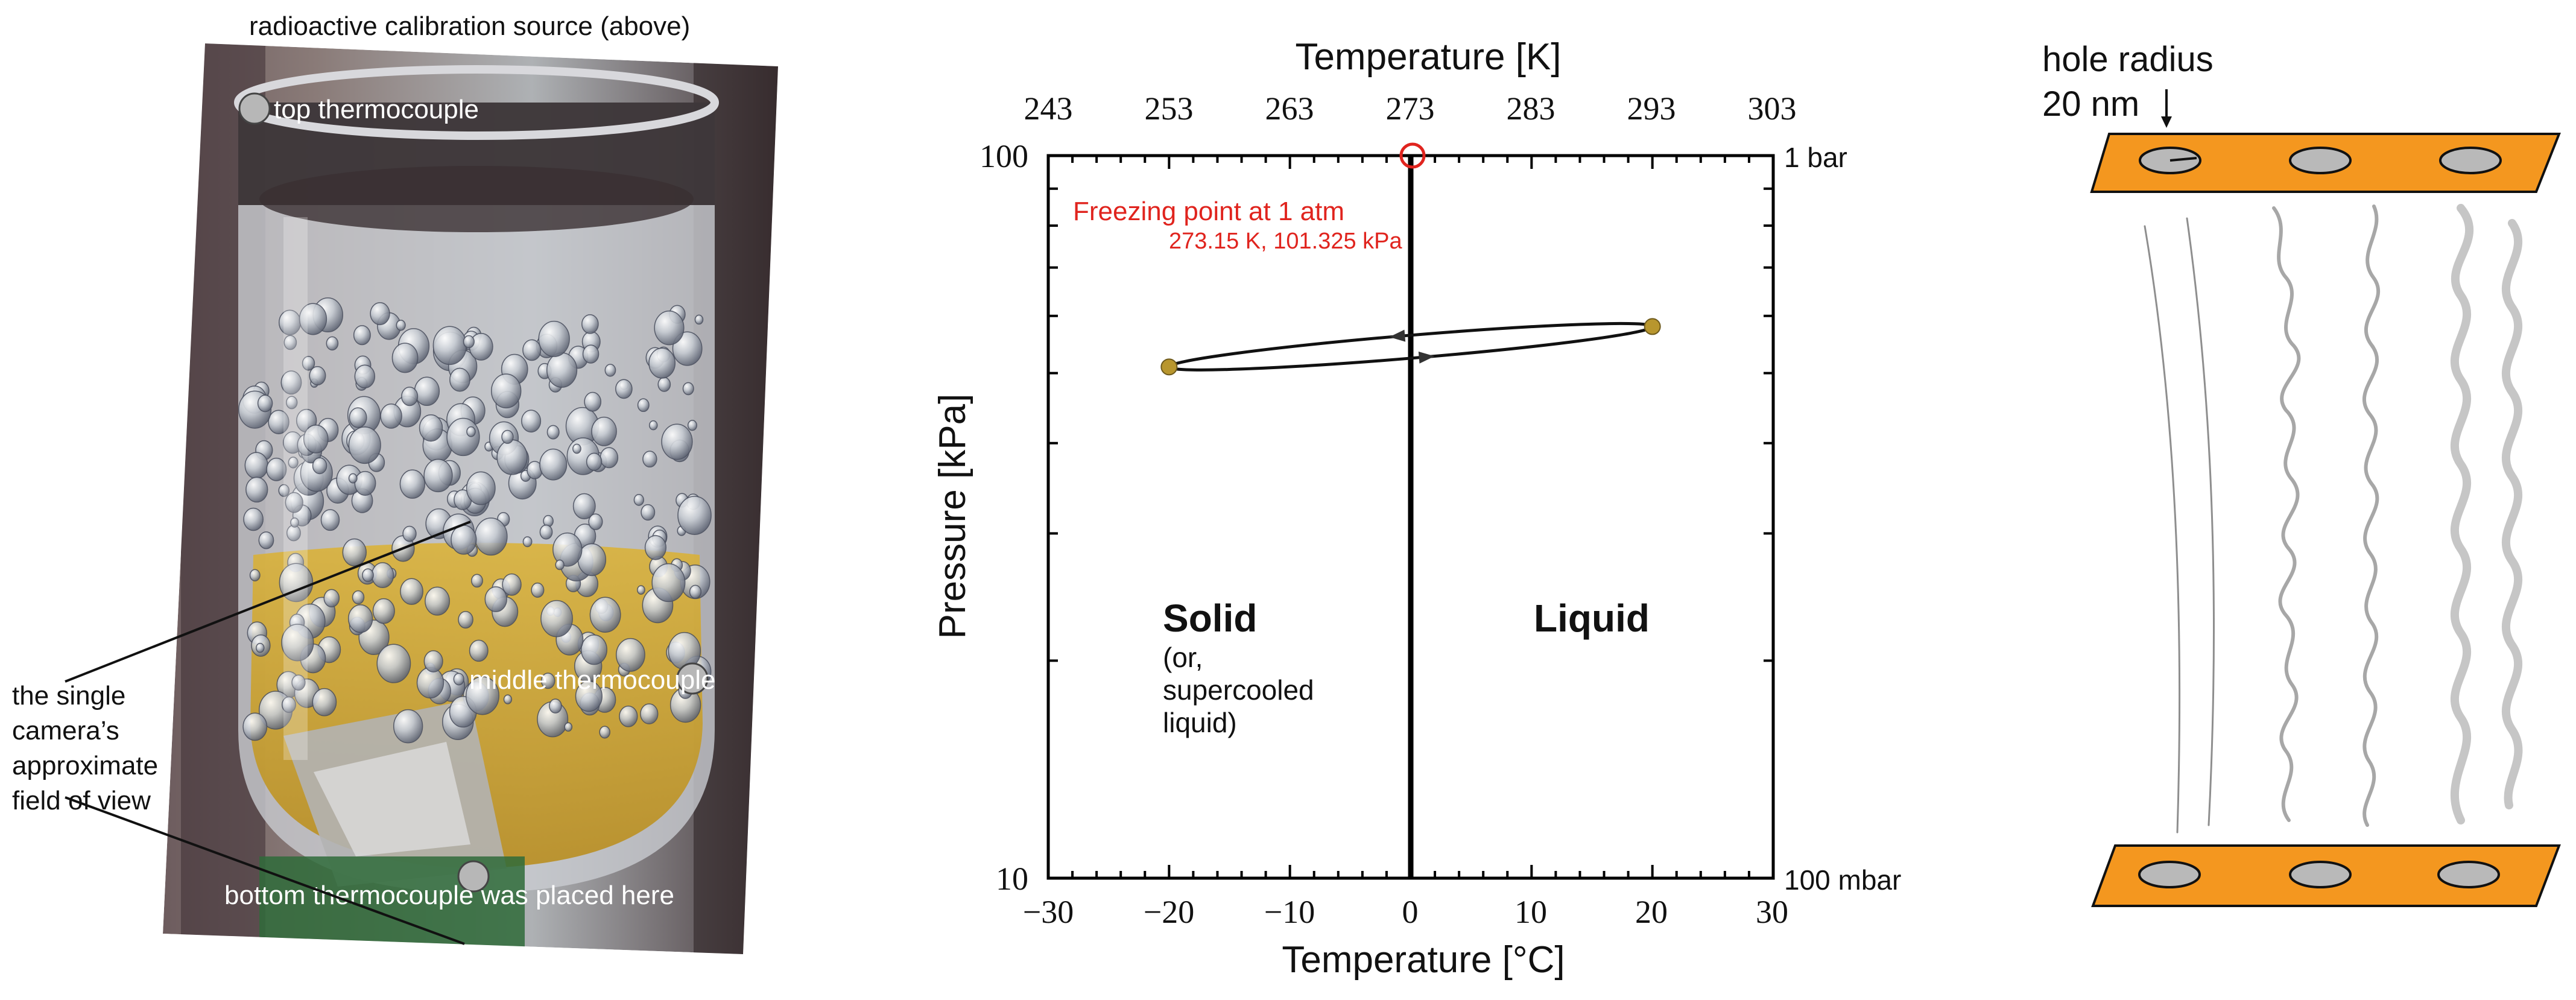  What do you see at coordinates (1003, 156) in the screenshot?
I see `y-tick-label-100: 100` at bounding box center [1003, 156].